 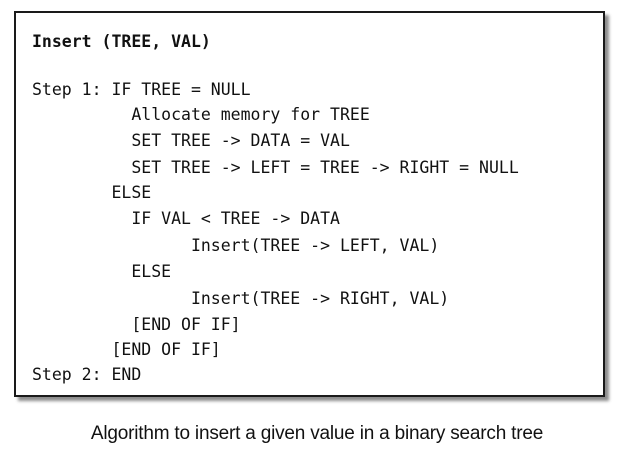 What do you see at coordinates (87, 374) in the screenshot?
I see `code-line-step2-end: Step 2: END` at bounding box center [87, 374].